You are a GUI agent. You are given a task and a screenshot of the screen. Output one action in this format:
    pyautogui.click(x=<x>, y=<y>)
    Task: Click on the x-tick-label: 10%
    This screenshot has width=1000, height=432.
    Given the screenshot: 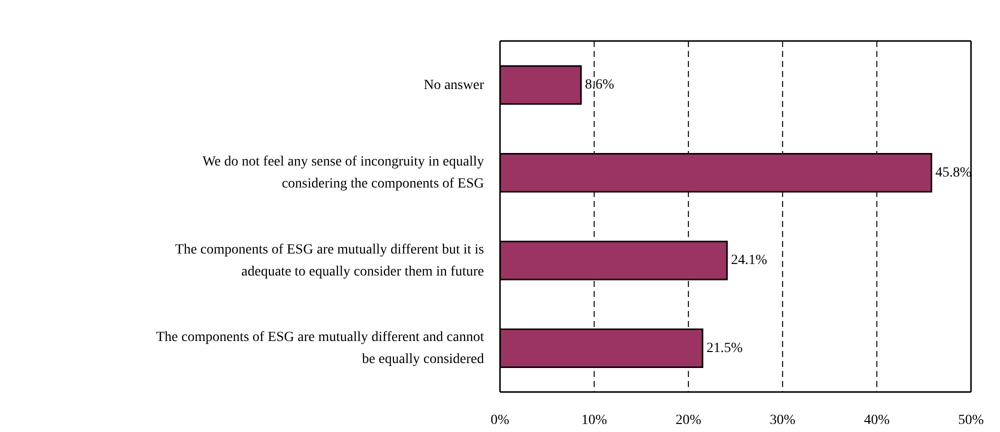 What is the action you would take?
    pyautogui.click(x=594, y=420)
    